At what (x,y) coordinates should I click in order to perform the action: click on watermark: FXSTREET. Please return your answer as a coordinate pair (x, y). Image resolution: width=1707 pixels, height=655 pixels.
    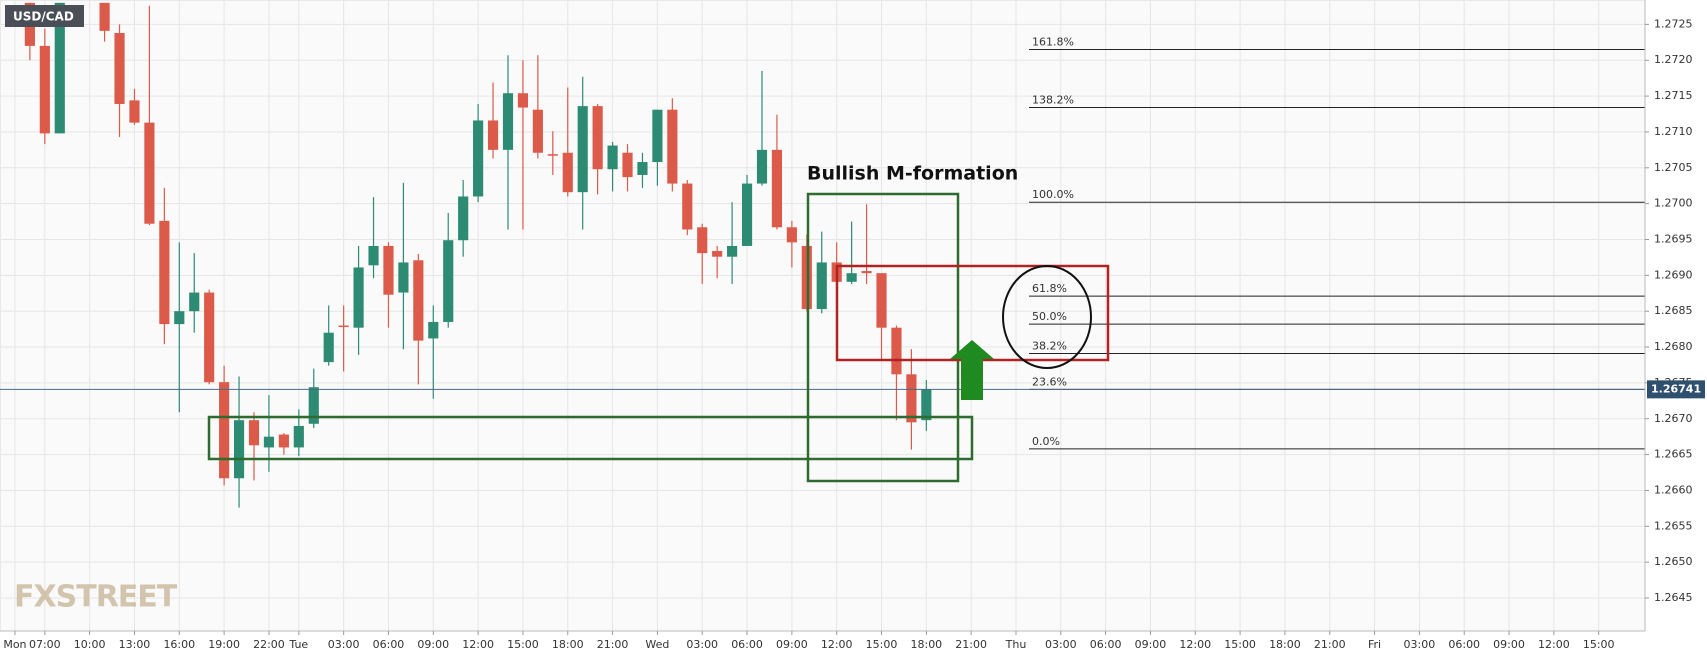
    Looking at the image, I should click on (96, 597).